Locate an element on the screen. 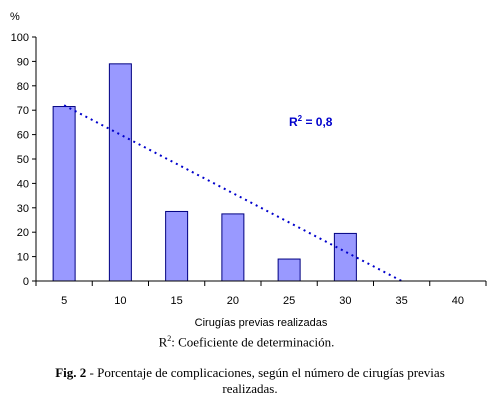  x-tick-label: 20 is located at coordinates (233, 301).